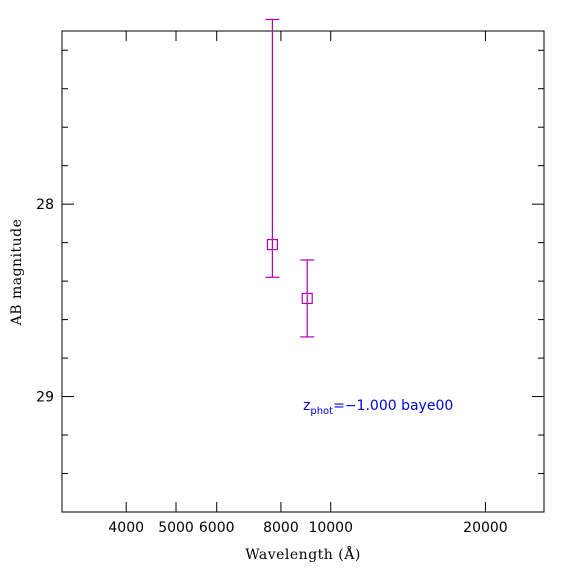 The width and height of the screenshot is (574, 574). What do you see at coordinates (485, 528) in the screenshot?
I see `x-tick-label: 20000` at bounding box center [485, 528].